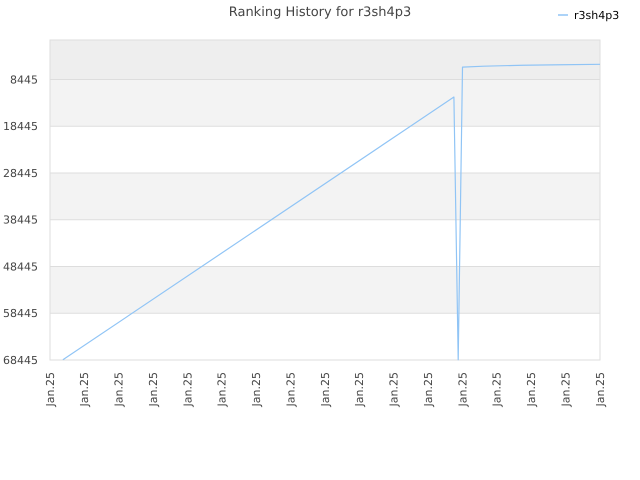 The width and height of the screenshot is (640, 480). I want to click on y-tick-label: 58445, so click(20, 313).